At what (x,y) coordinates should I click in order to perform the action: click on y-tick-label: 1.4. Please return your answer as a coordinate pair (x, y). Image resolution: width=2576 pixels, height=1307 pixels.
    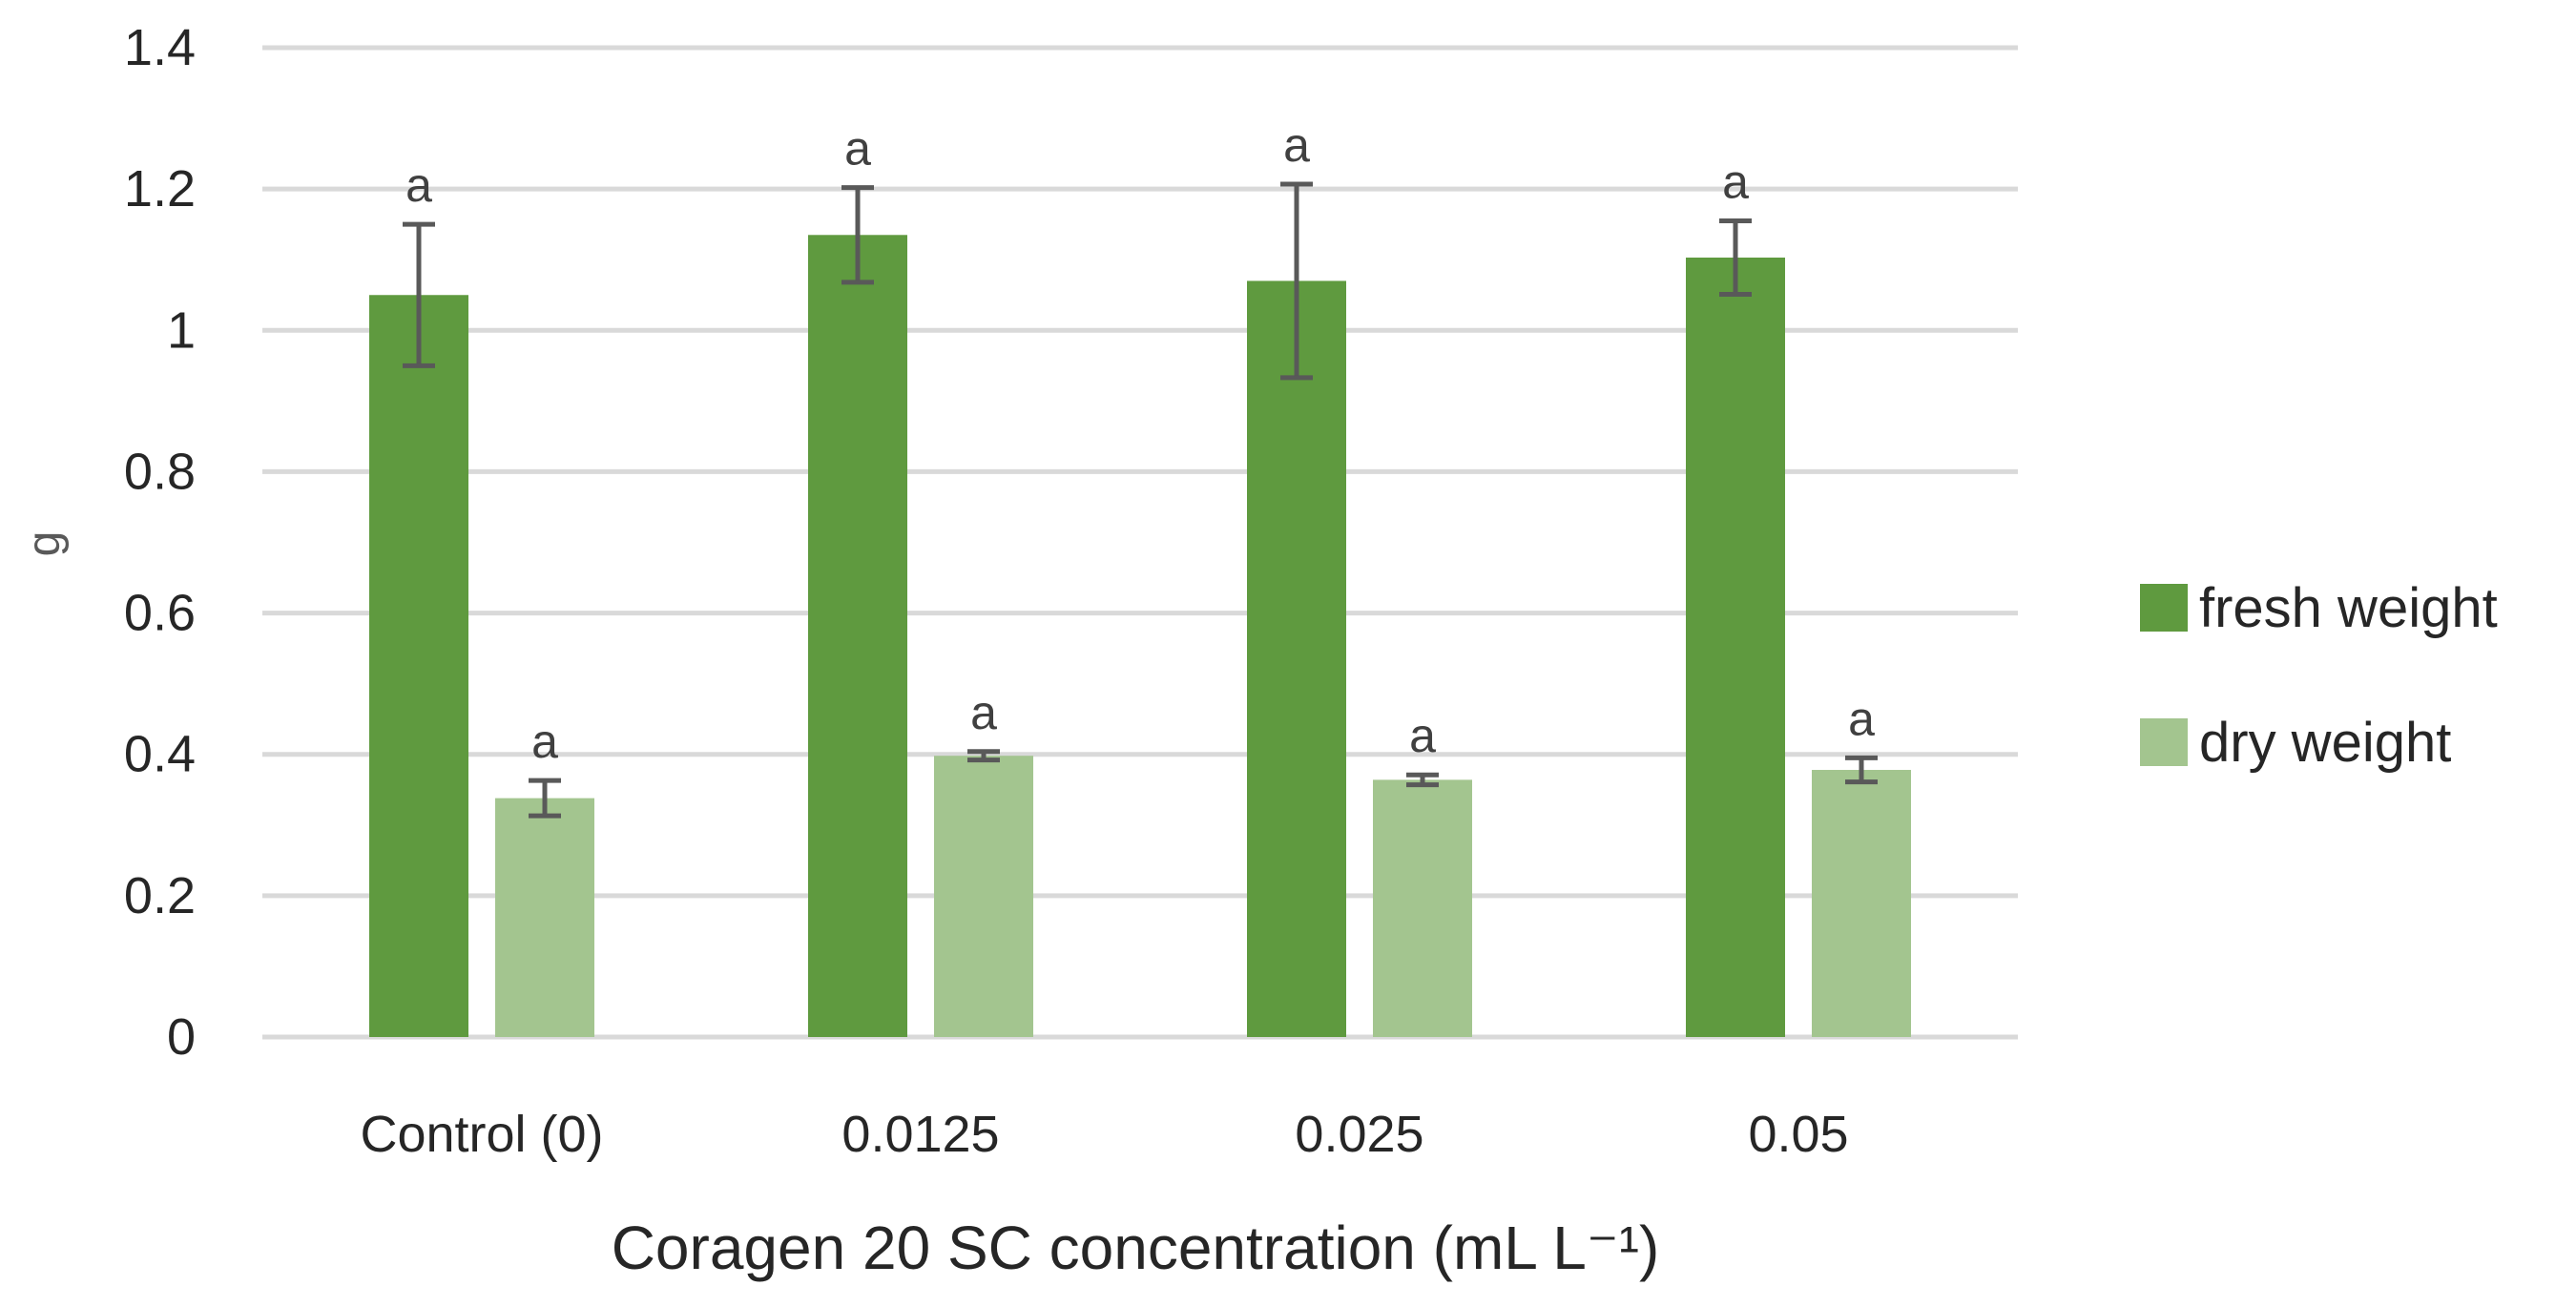
    Looking at the image, I should click on (160, 48).